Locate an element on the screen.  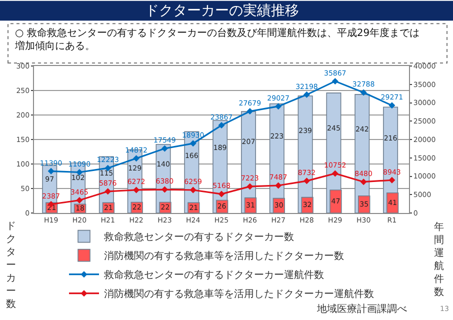
text: 地域医療計画課調べ is located at coordinates (361, 309).